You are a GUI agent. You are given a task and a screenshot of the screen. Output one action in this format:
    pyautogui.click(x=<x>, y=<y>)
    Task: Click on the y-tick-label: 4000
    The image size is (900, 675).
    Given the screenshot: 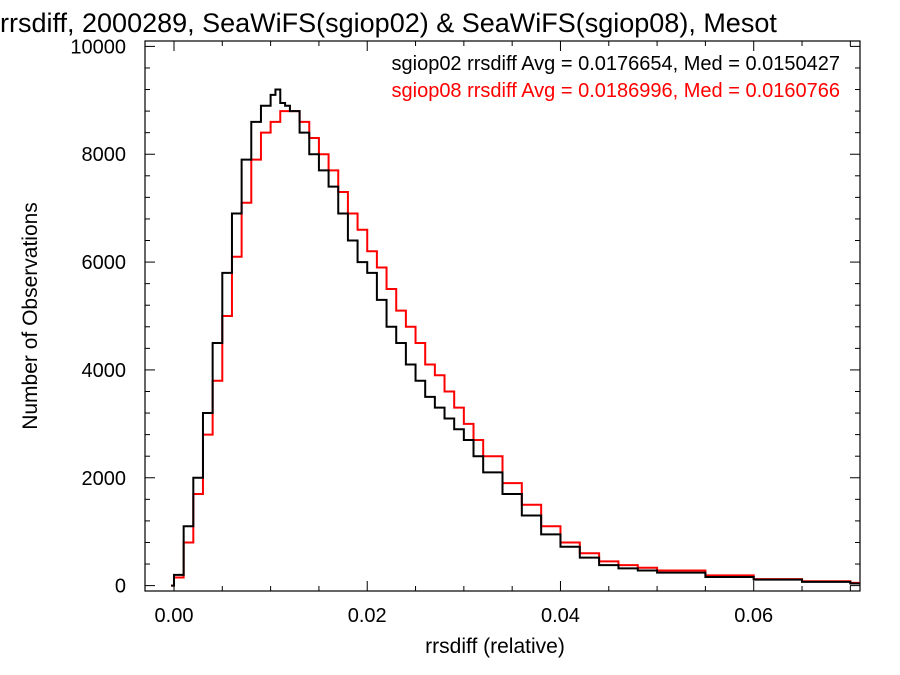 What is the action you would take?
    pyautogui.click(x=104, y=371)
    